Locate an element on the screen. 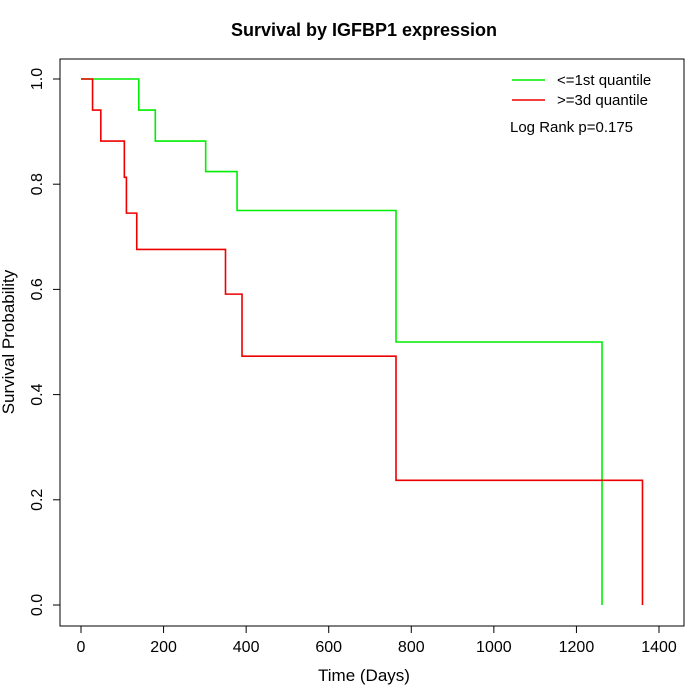  y-tick-label: 0.2 is located at coordinates (37, 500).